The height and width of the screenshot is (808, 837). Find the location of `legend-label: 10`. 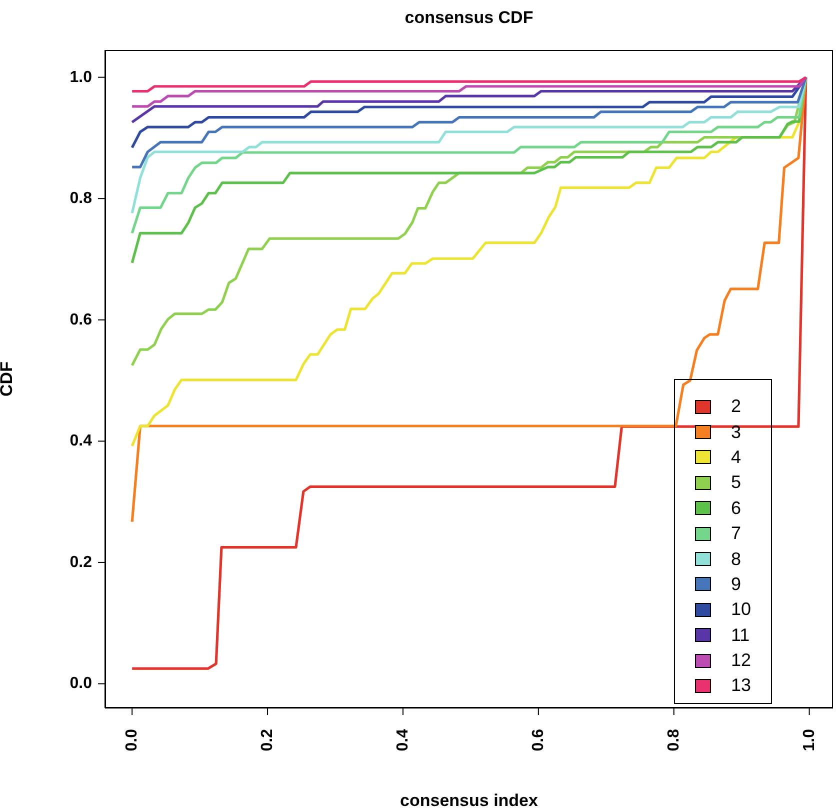

legend-label: 10 is located at coordinates (741, 609).